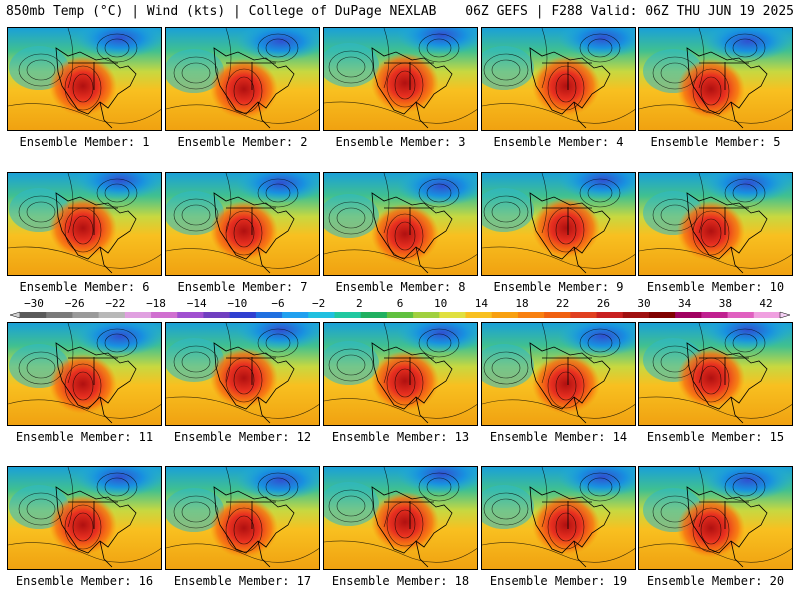  I want to click on colorbar-max-arrow, so click(785, 315).